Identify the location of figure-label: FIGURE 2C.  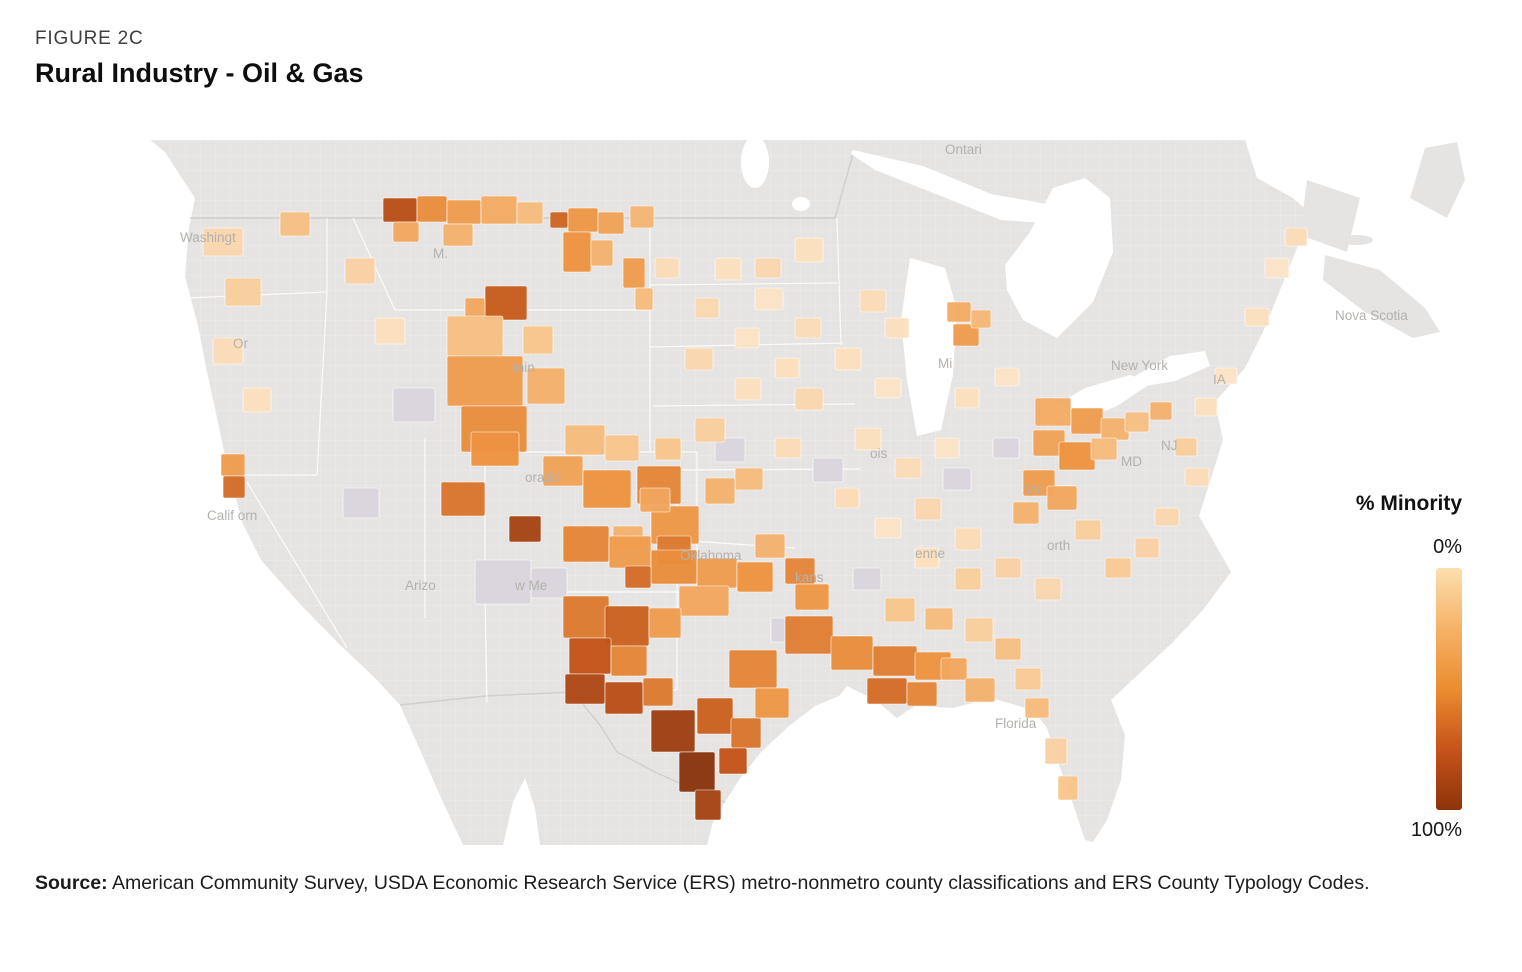
(89, 38).